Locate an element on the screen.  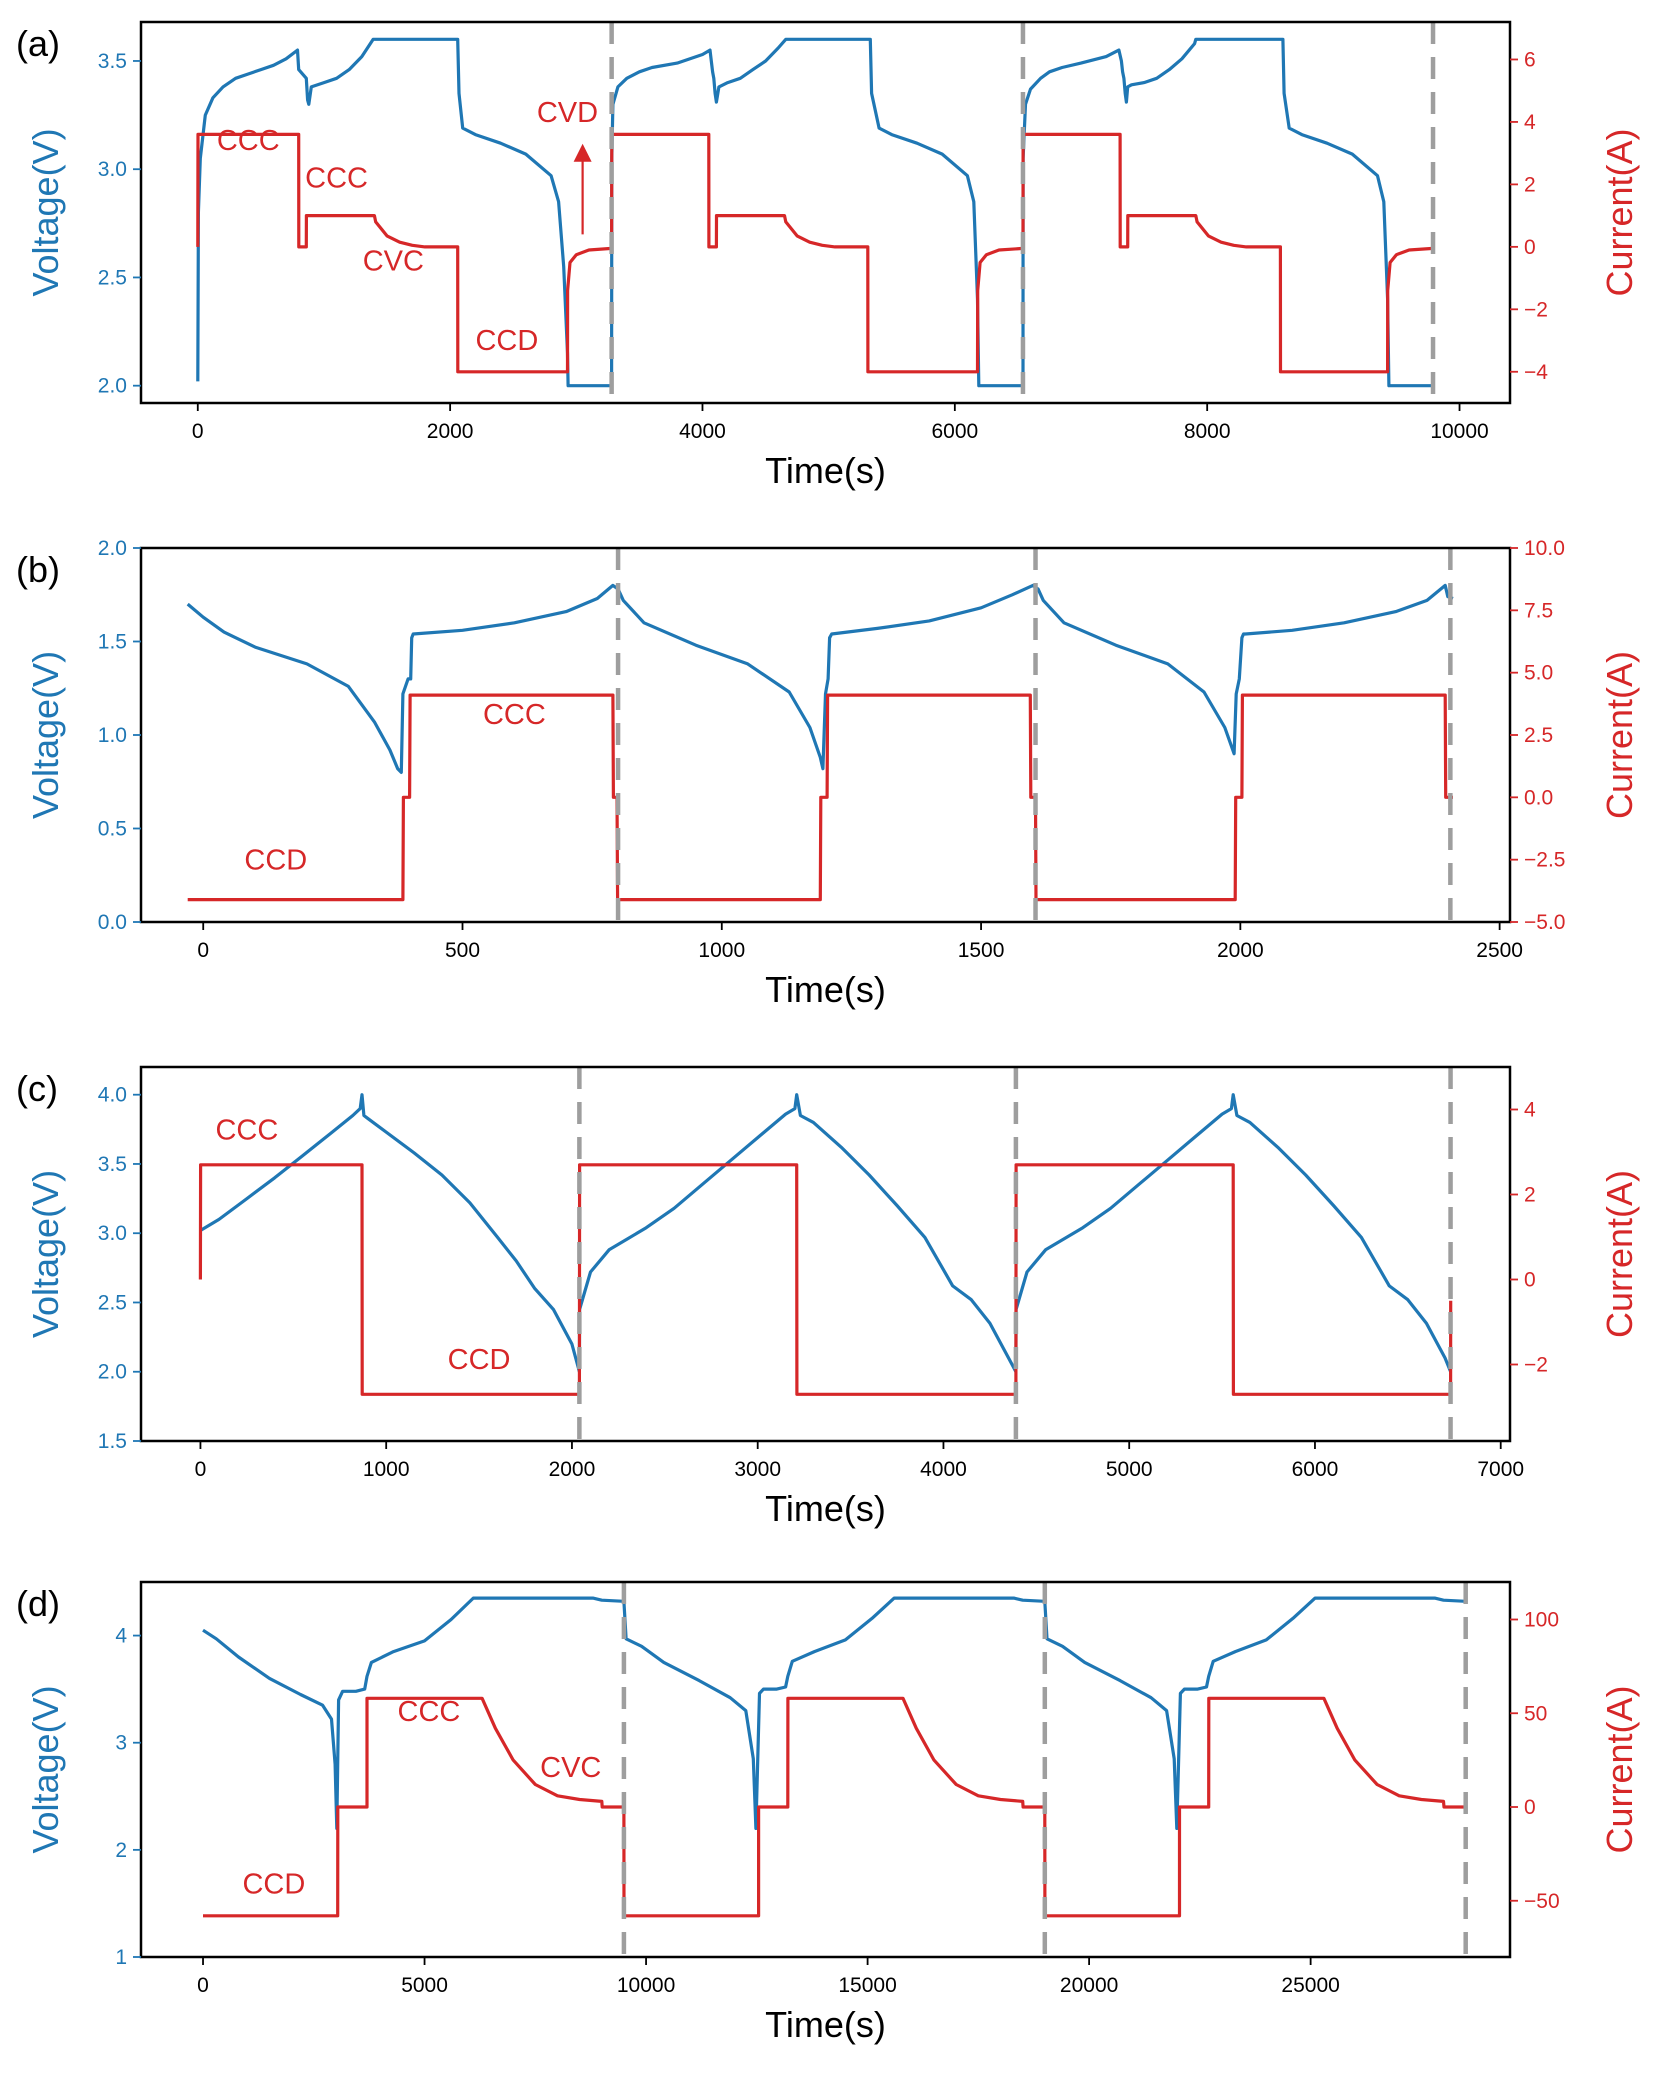
right-y-tick-label: −50 is located at coordinates (1542, 1901).